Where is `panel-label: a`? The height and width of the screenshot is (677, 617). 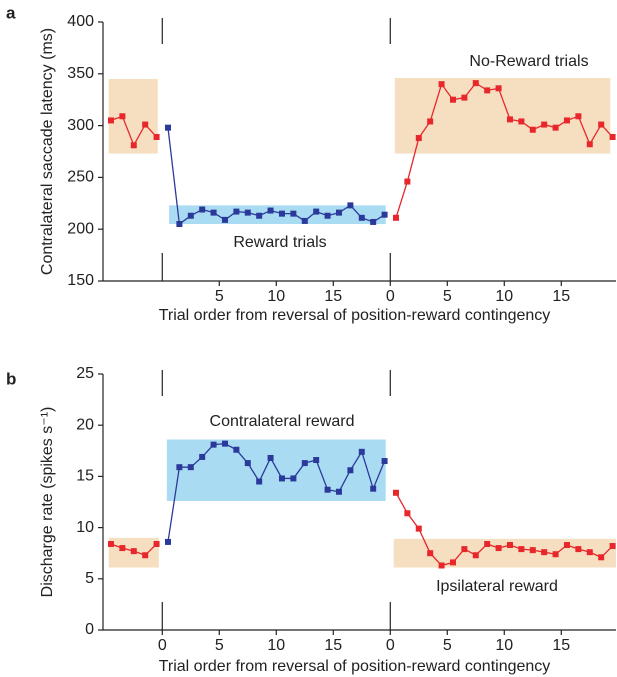
panel-label: a is located at coordinates (11, 12).